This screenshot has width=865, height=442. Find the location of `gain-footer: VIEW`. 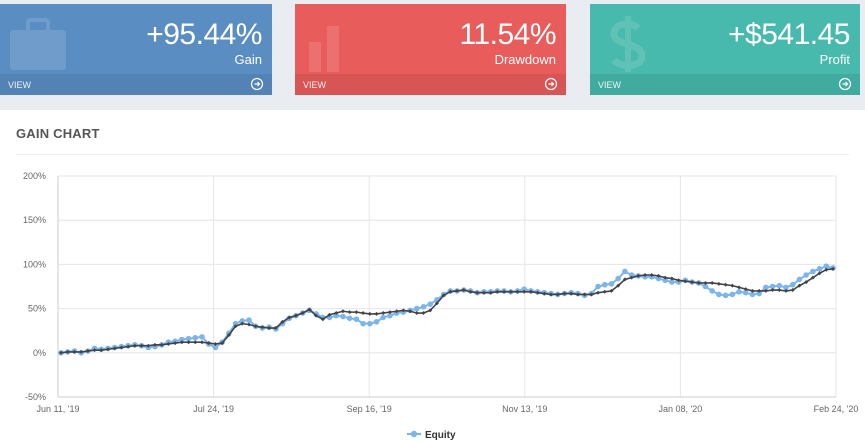

gain-footer: VIEW is located at coordinates (136, 84).